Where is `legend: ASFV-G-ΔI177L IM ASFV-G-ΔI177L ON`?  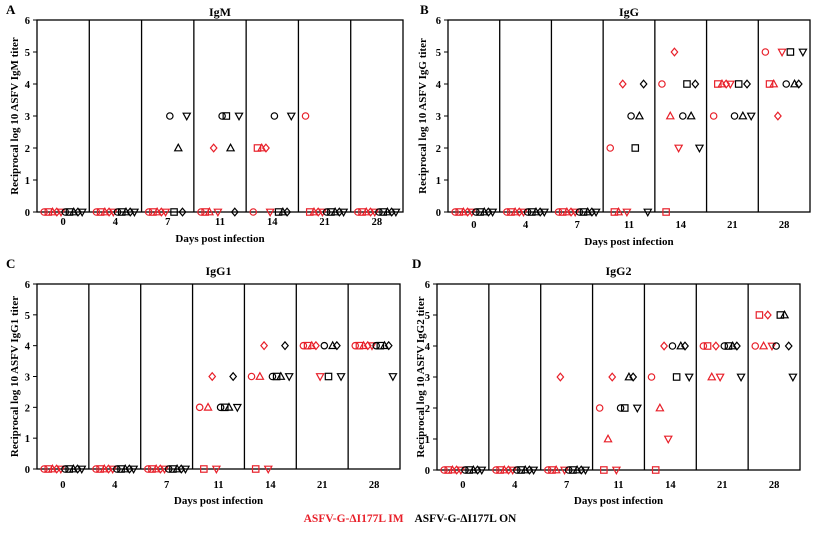
legend: ASFV-G-ΔI177L IM ASFV-G-ΔI177L ON is located at coordinates (410, 519).